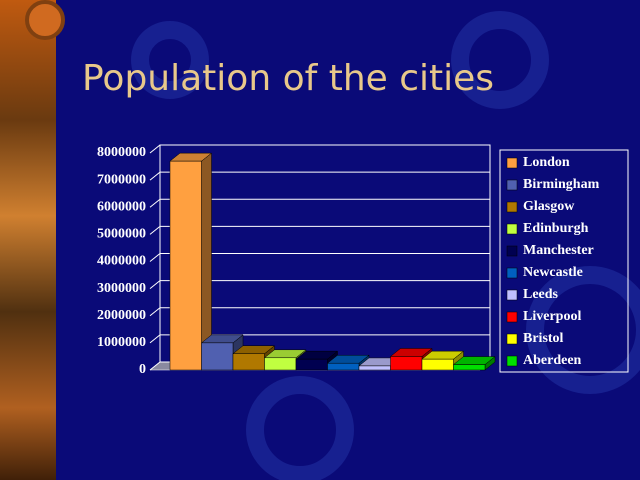  I want to click on legend-label: Edinburgh, so click(556, 228).